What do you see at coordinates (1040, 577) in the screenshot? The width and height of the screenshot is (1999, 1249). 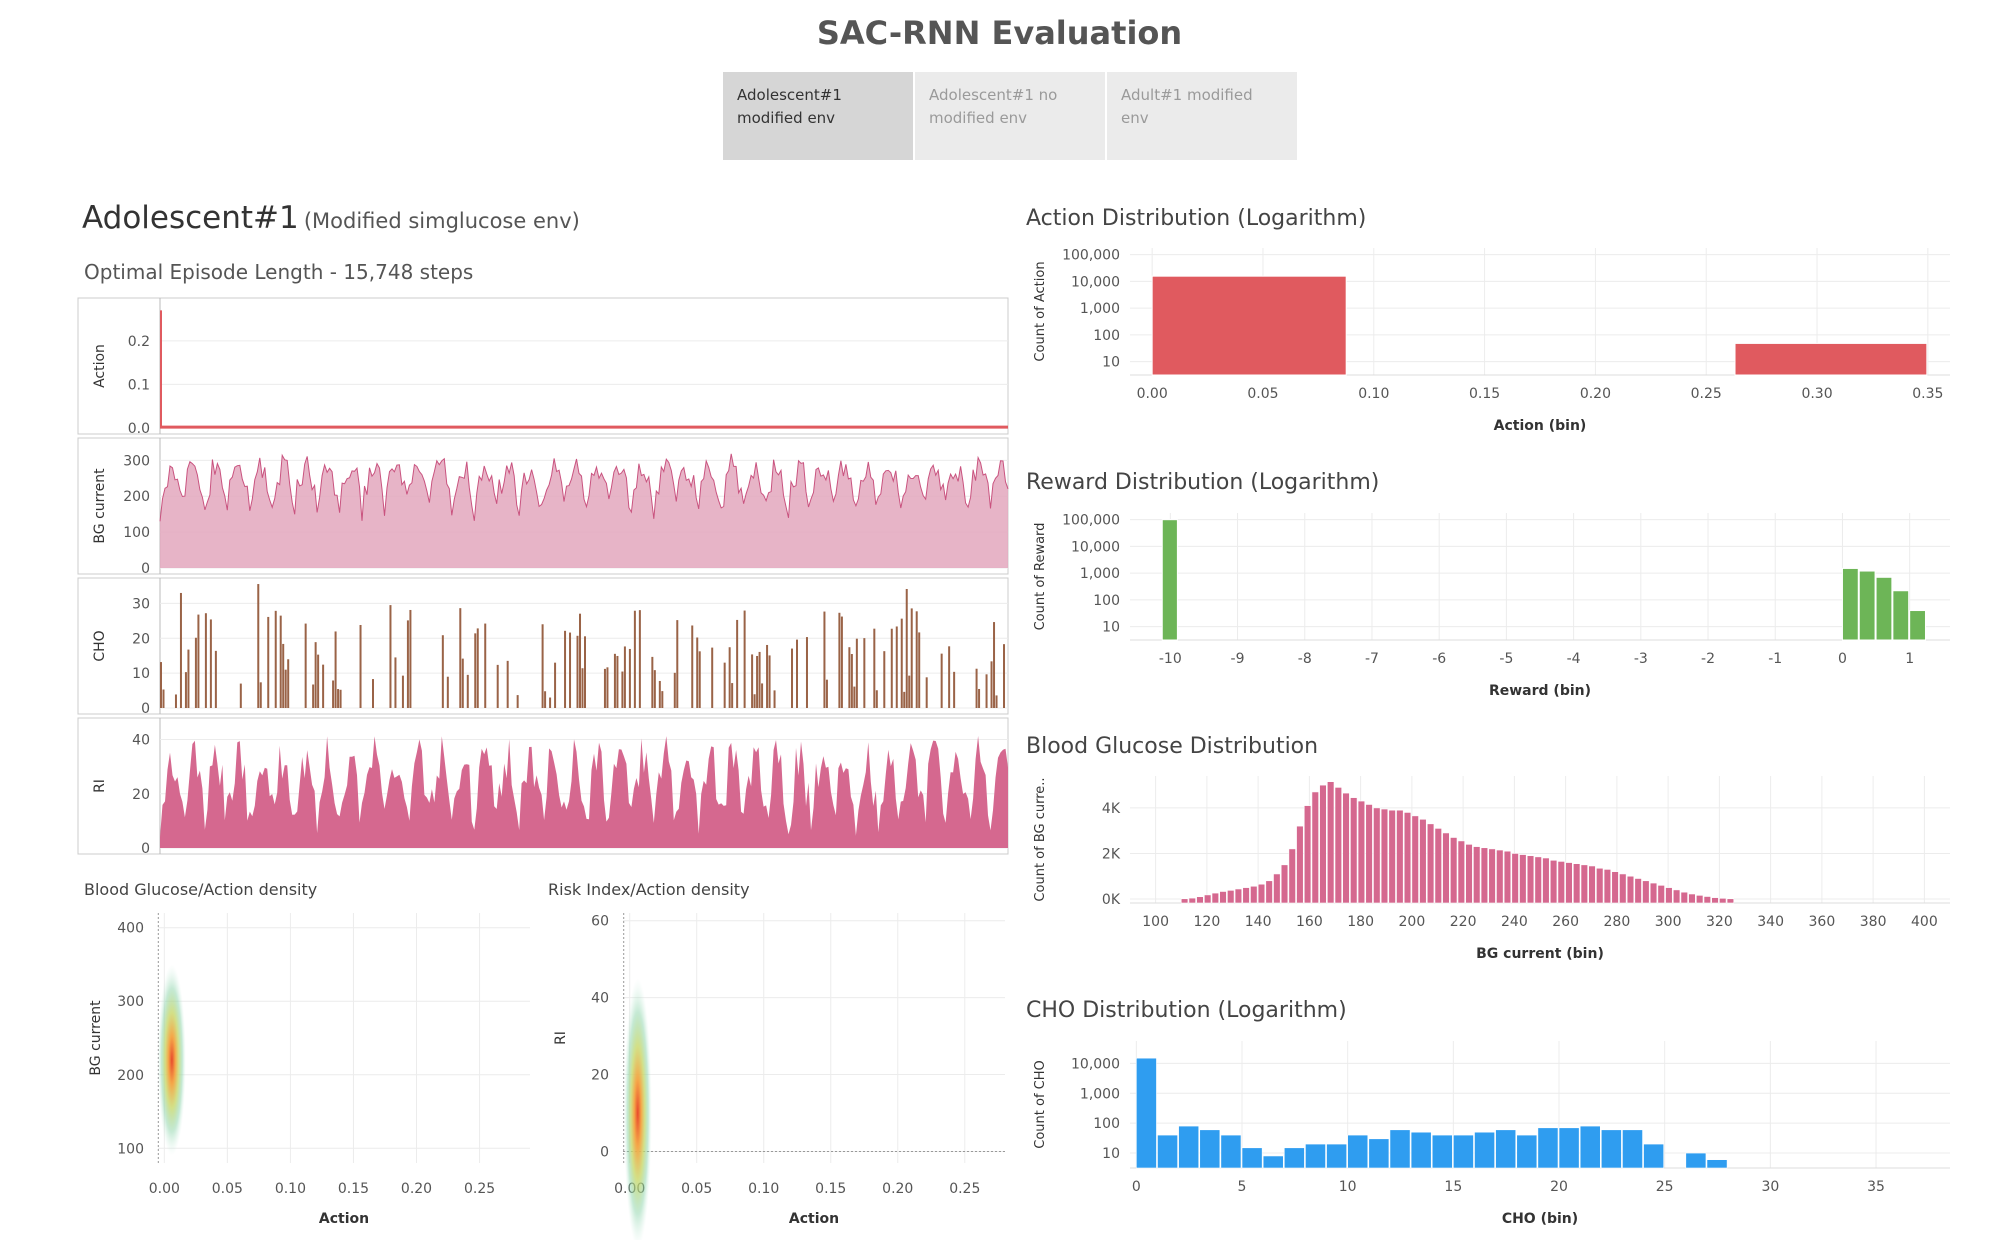 I see `y-axis-label: Count of Reward` at bounding box center [1040, 577].